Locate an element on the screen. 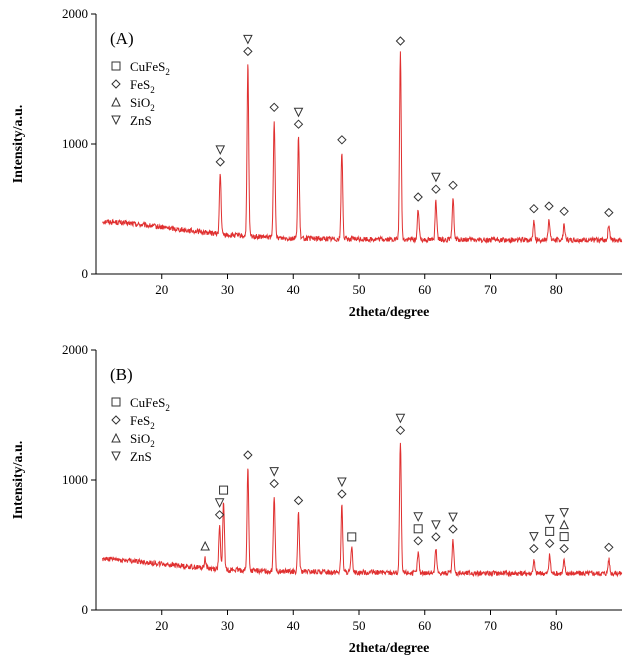 This screenshot has height=666, width=628. panel-label: (B) is located at coordinates (121, 374).